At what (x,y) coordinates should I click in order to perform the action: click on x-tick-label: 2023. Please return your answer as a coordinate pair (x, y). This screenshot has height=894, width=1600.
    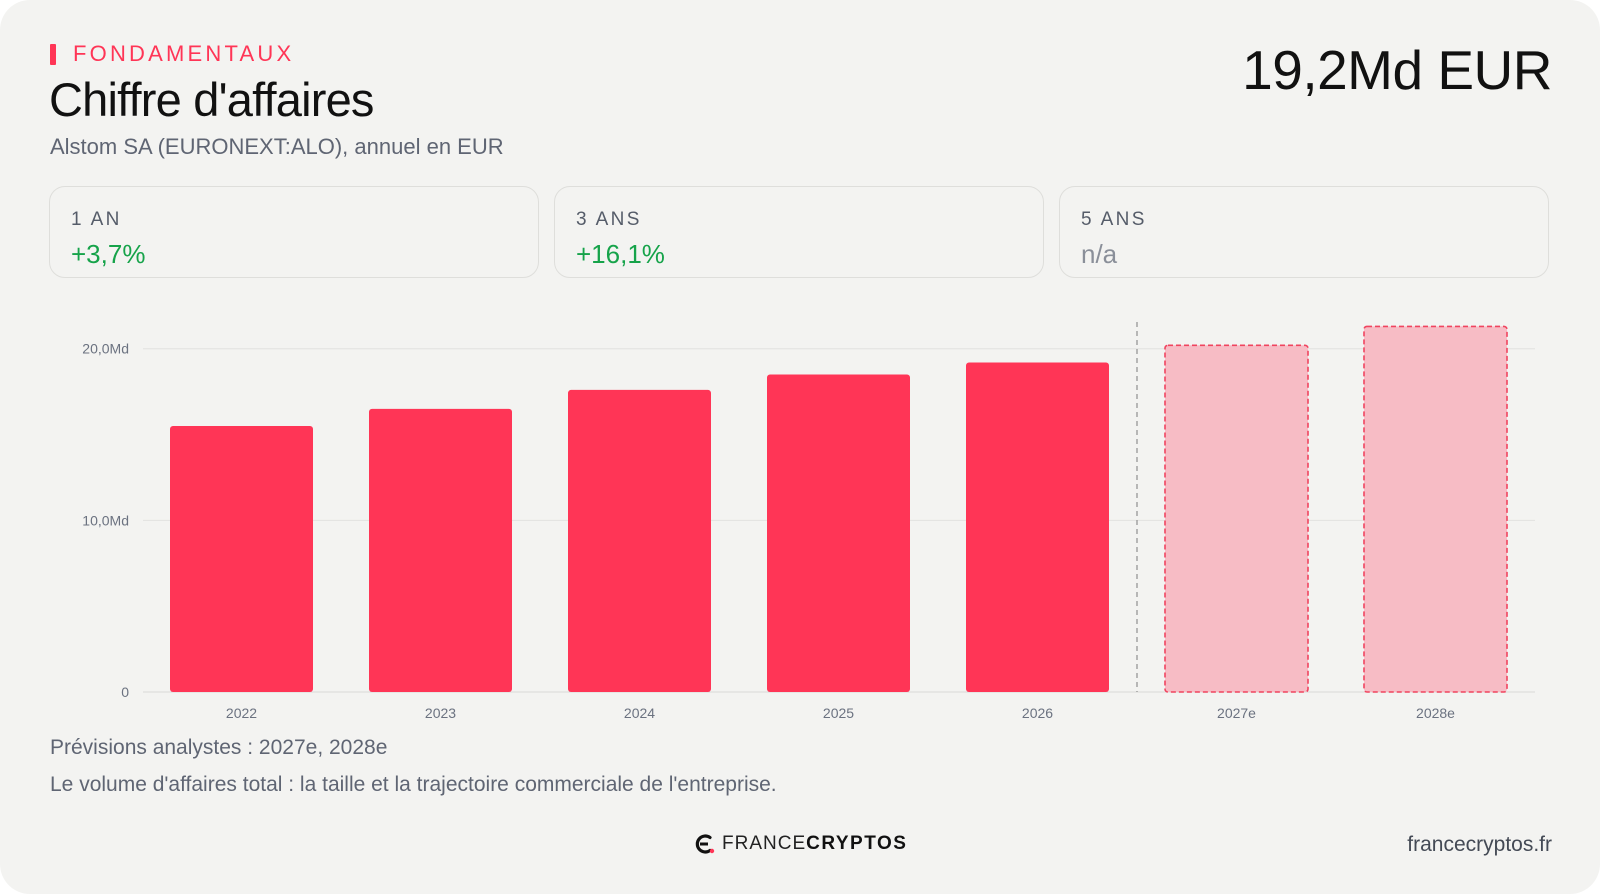
    Looking at the image, I should click on (440, 713).